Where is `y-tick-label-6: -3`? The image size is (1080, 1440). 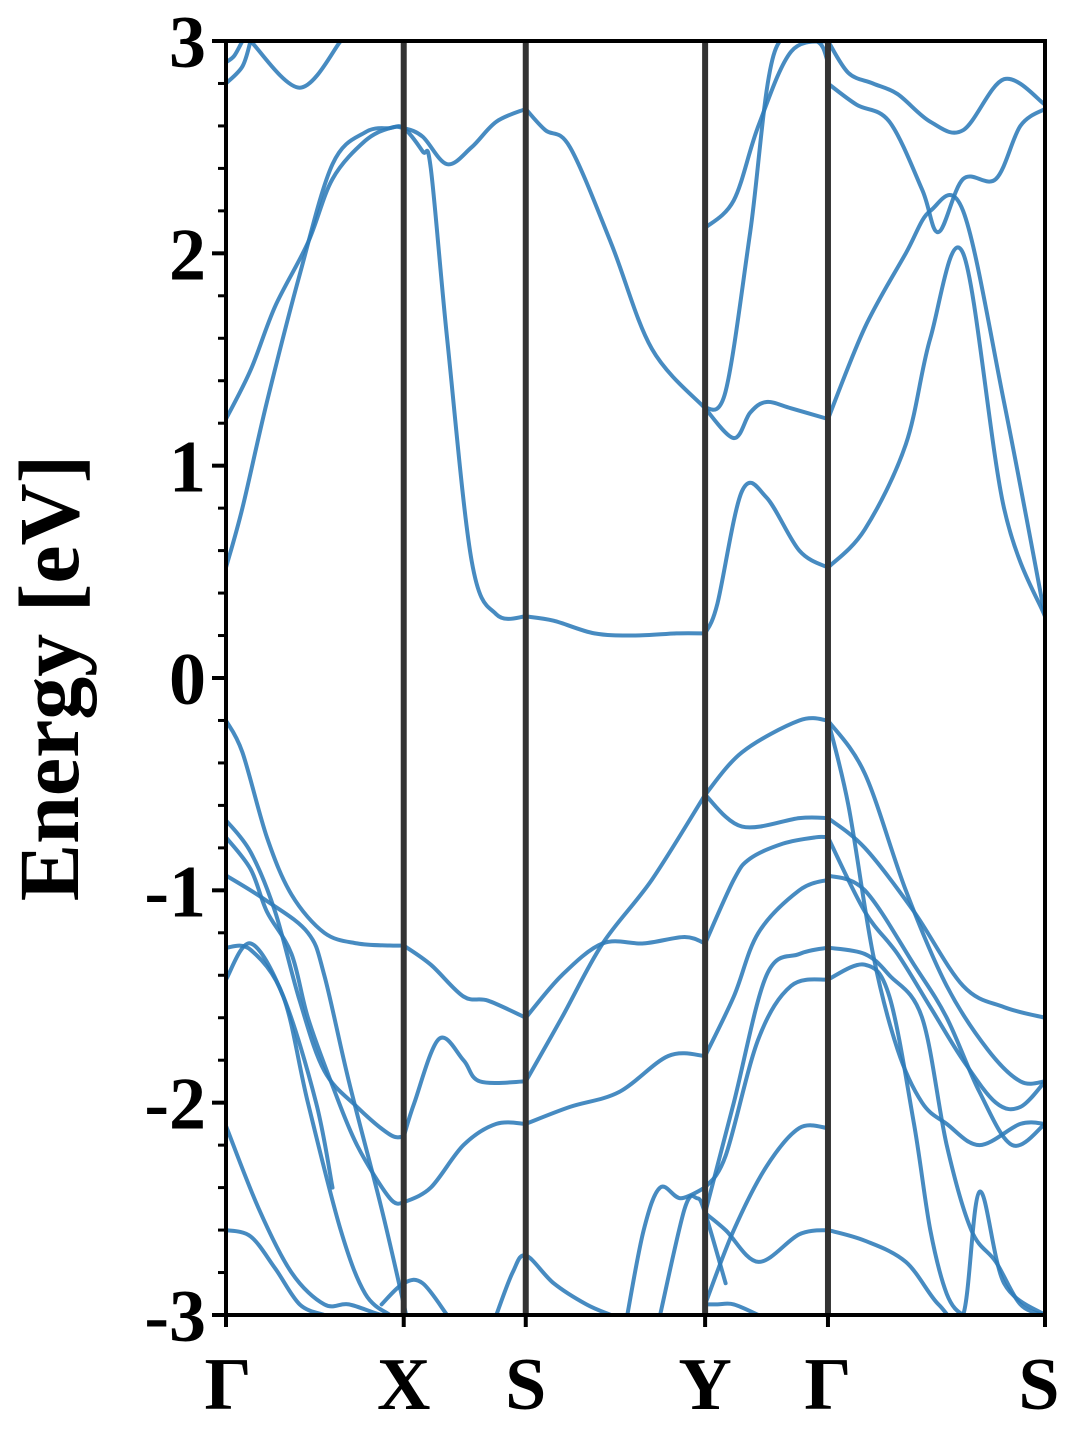
y-tick-label-6: -3 is located at coordinates (175, 1317).